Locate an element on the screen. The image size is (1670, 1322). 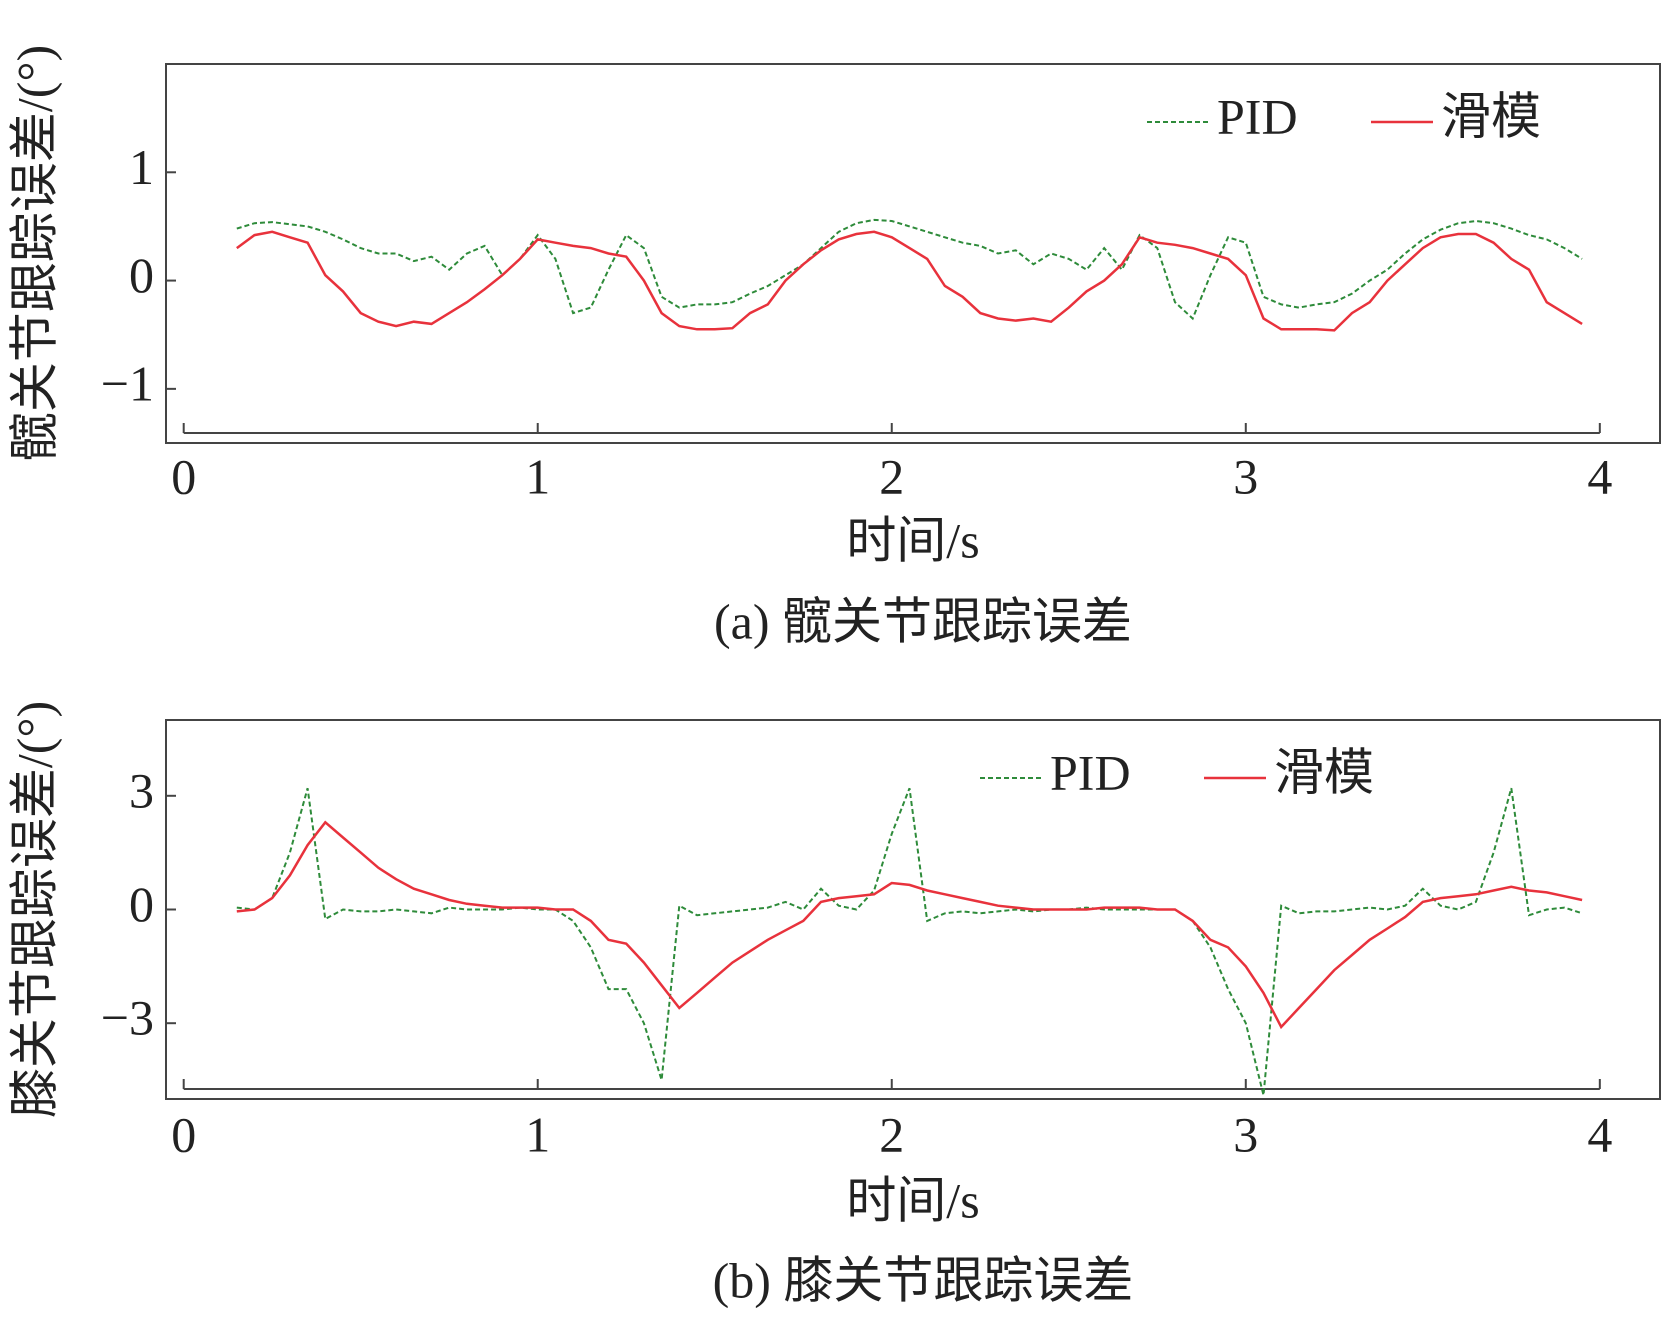
y-tick-label: −1 is located at coordinates (127, 383).